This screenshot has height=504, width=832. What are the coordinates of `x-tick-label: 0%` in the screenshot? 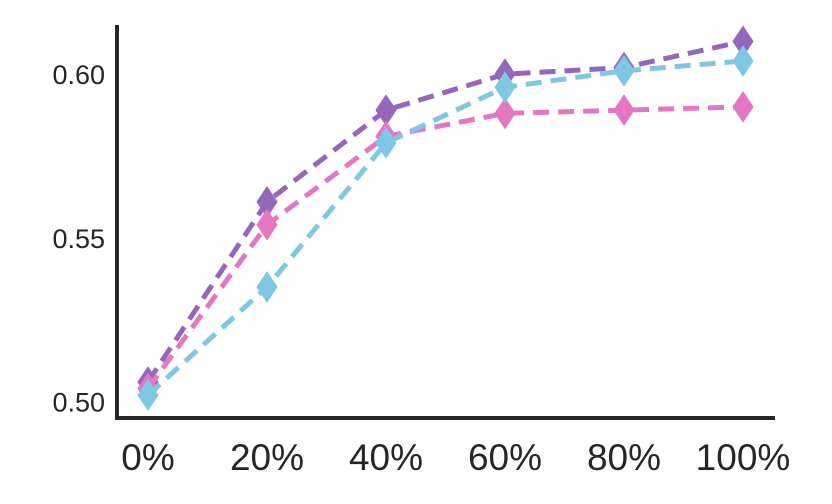 It's located at (147, 457).